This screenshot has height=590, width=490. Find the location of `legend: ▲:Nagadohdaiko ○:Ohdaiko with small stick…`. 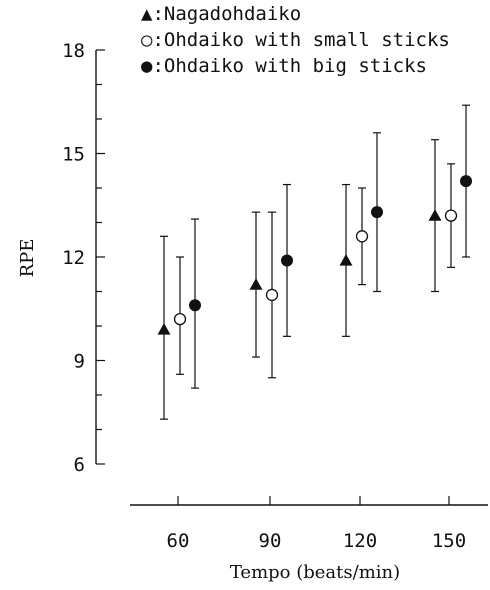

legend: ▲:Nagadohdaiko ○:Ohdaiko with small stick… is located at coordinates (295, 40).